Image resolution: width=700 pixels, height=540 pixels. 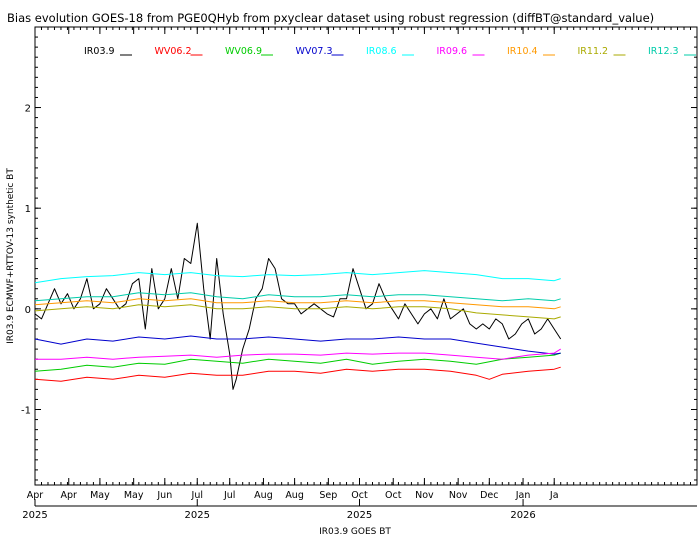 What do you see at coordinates (522, 51) in the screenshot?
I see `legend-label-ir10-4: IR10.4` at bounding box center [522, 51].